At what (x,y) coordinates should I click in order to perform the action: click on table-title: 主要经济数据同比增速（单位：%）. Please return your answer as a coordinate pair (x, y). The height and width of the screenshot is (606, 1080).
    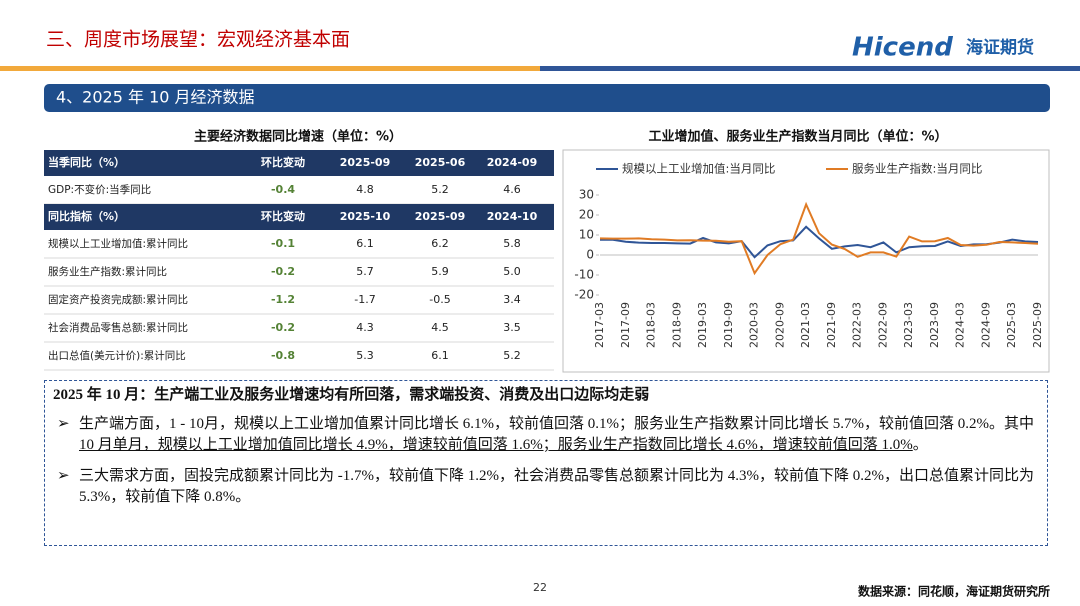
    Looking at the image, I should click on (298, 137).